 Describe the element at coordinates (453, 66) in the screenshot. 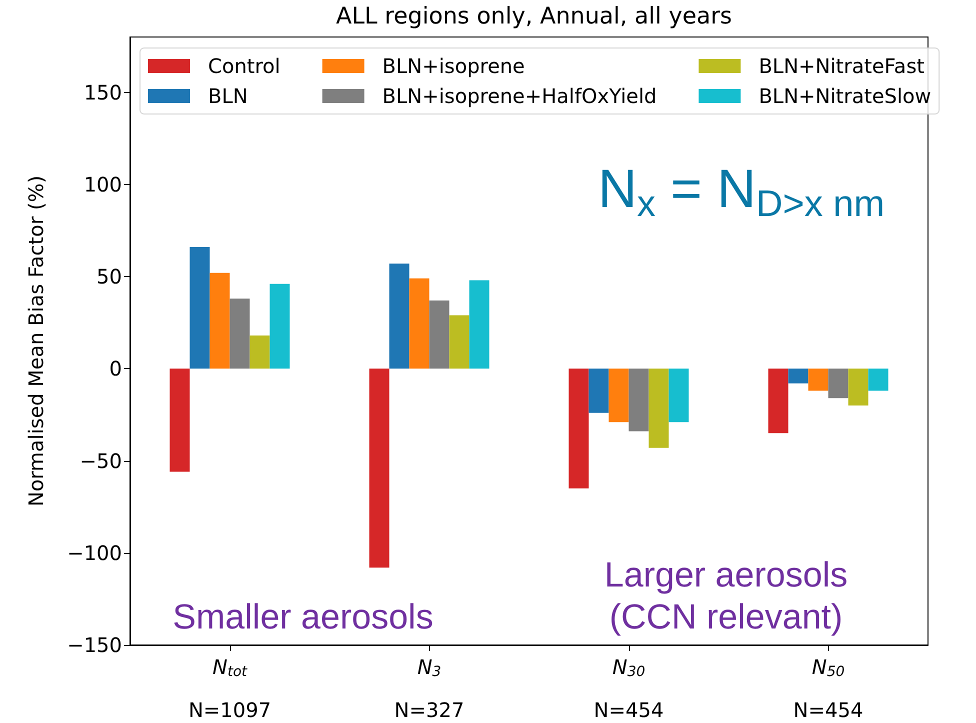

I see `legend-label: BLN+isoprene` at that location.